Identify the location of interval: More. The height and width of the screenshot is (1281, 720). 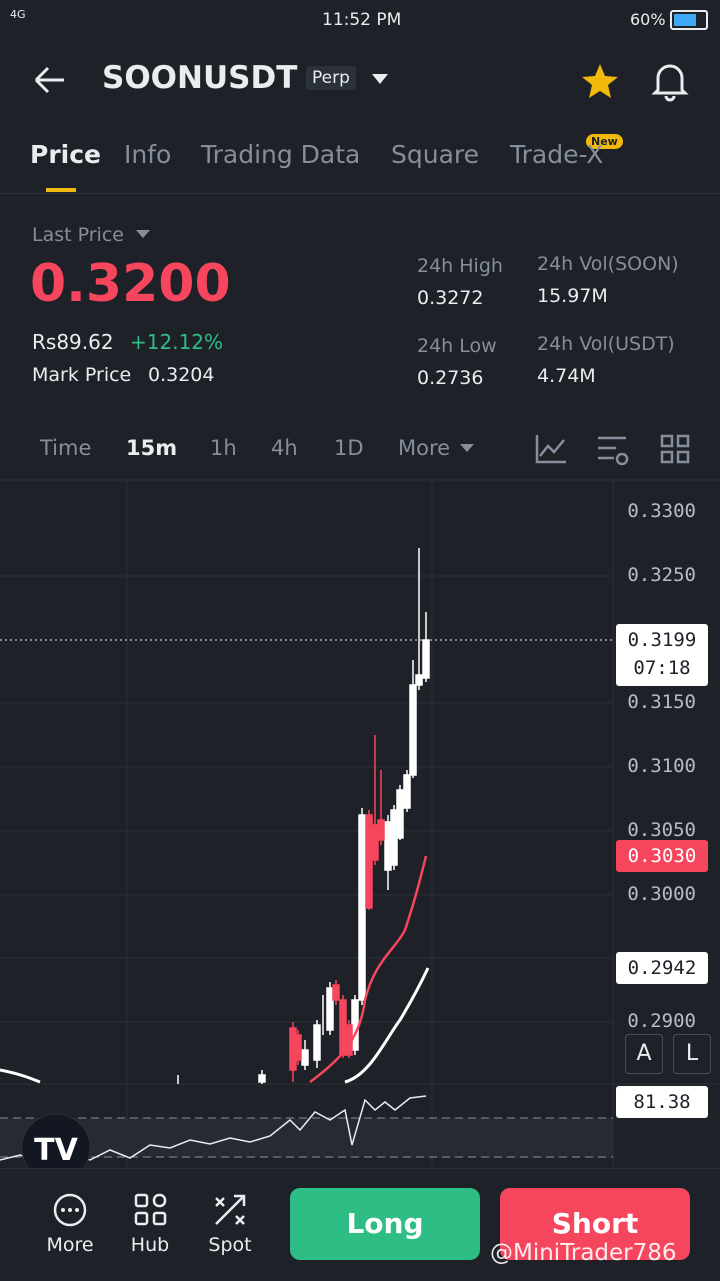
(424, 448).